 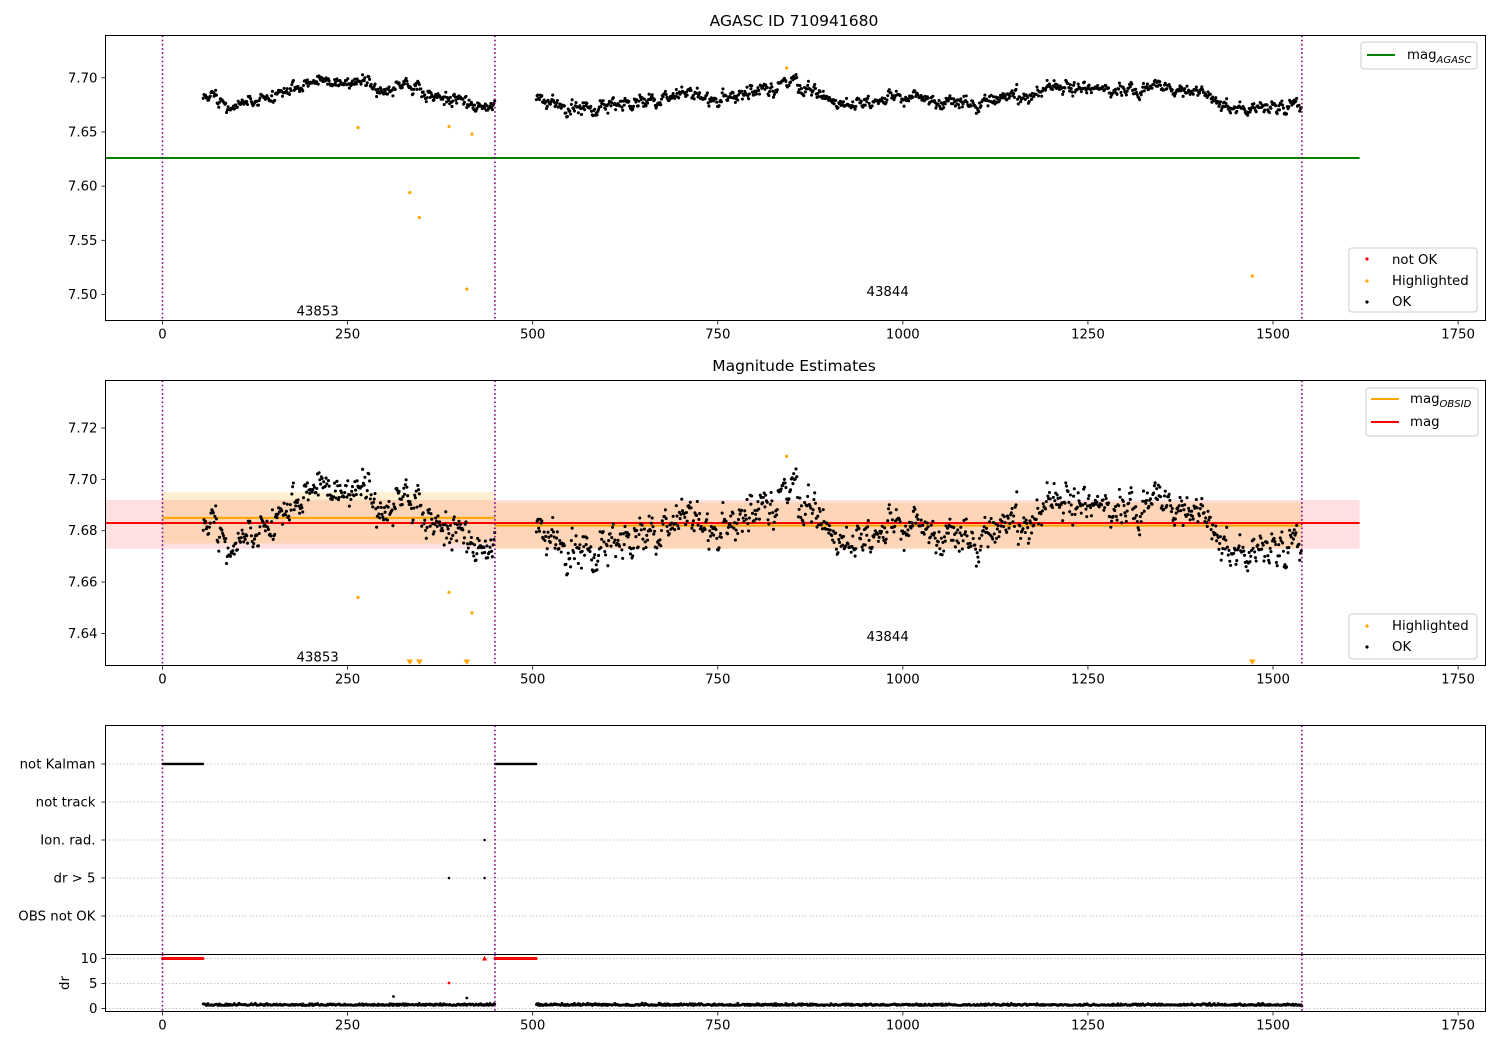 I want to click on legend-mag-highlighted: Highlighted, so click(x=1430, y=626).